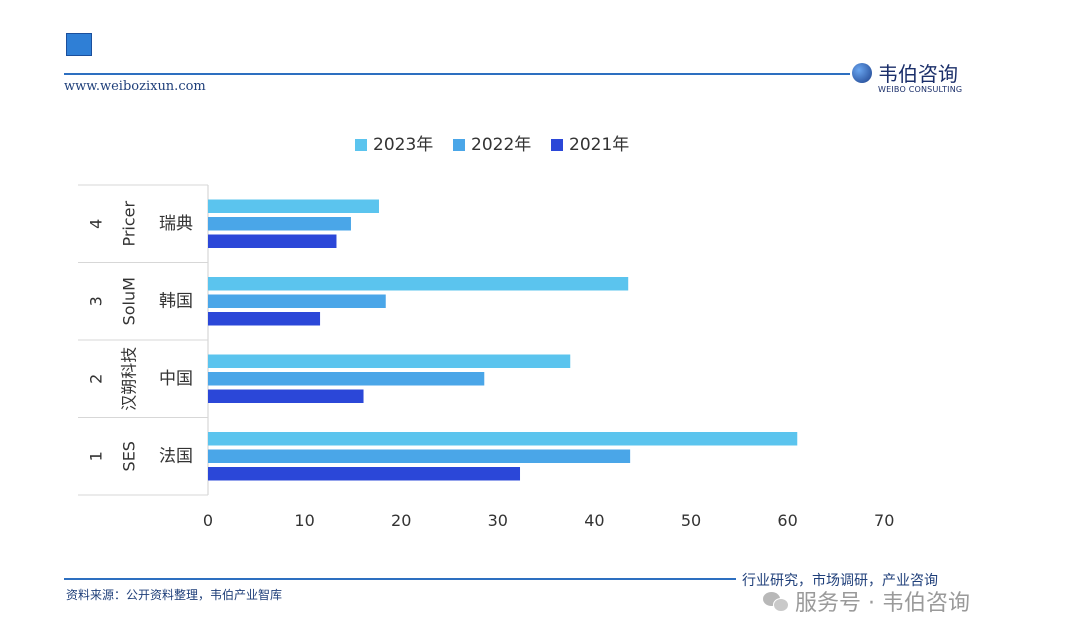  Describe the element at coordinates (129, 379) in the screenshot. I see `company-label: 汉朔科技` at that location.